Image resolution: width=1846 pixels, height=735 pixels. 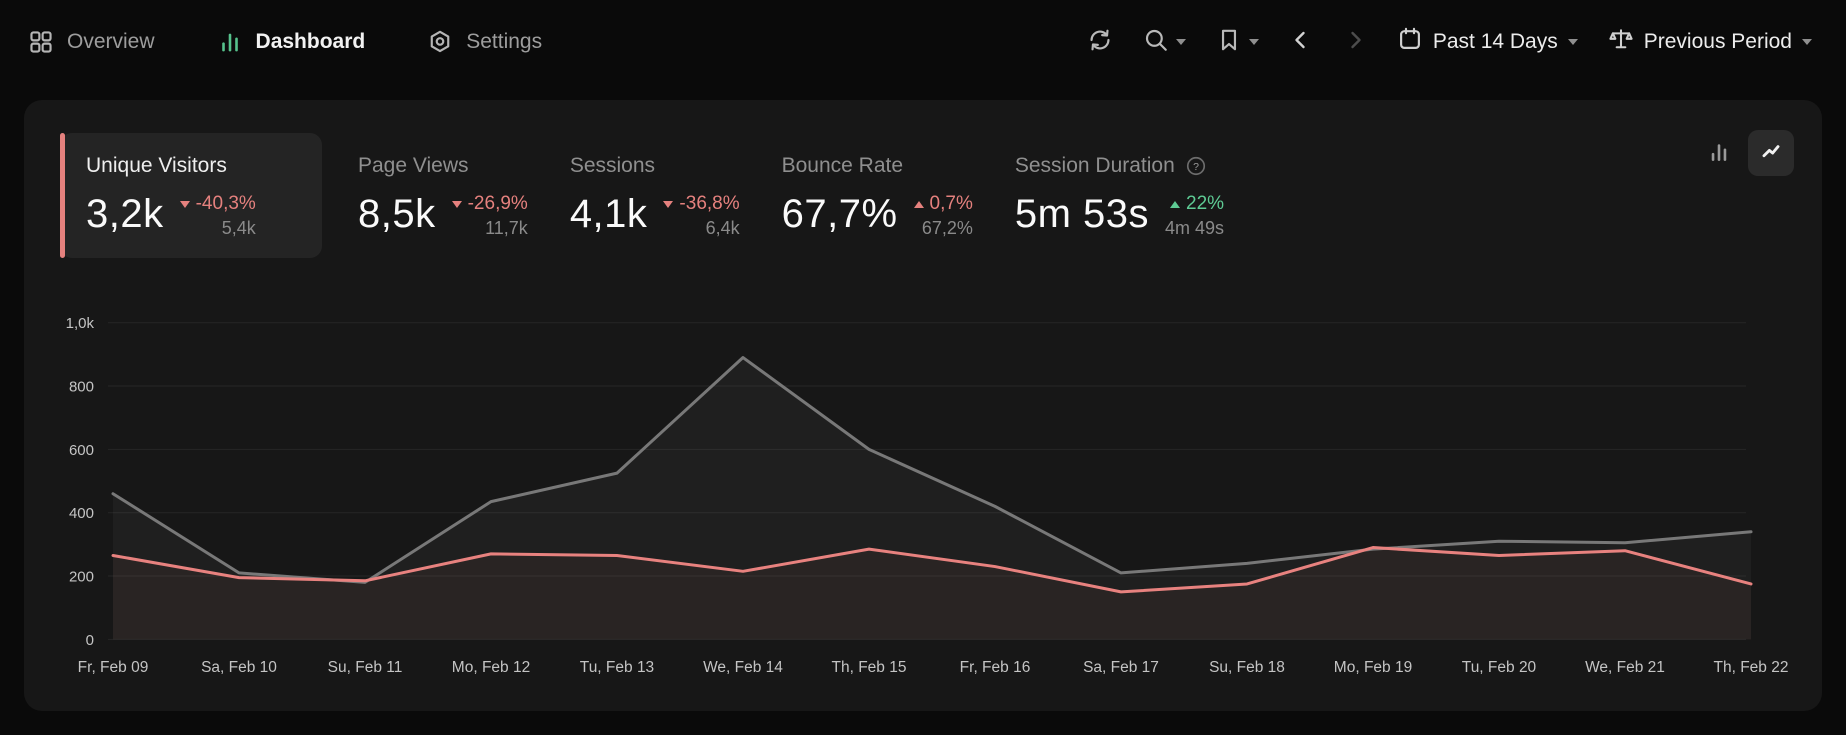 I want to click on stat-card: Unique Visitors ? 3,2k -40,3% 5,4k, so click(x=191, y=195).